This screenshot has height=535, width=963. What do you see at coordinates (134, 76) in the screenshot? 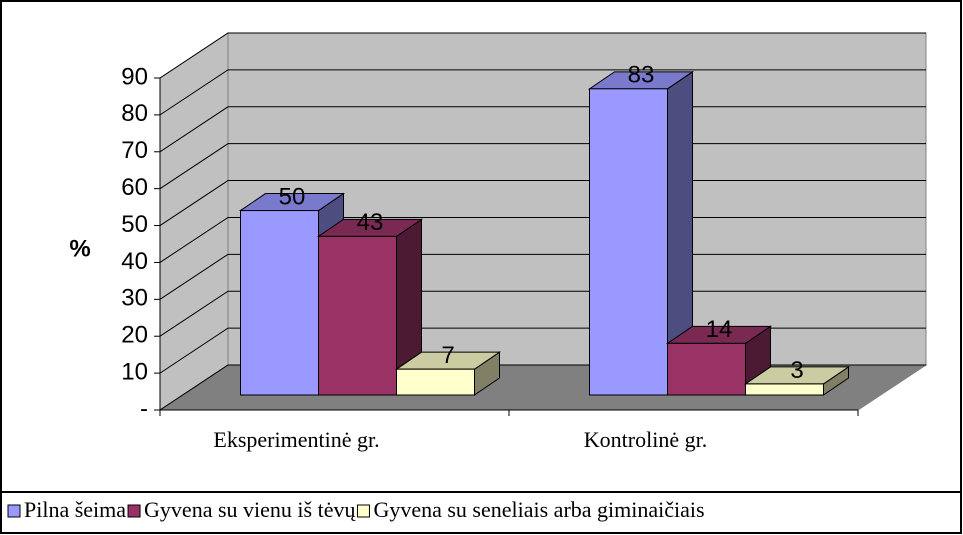
I see `y-tick-label: 90` at bounding box center [134, 76].